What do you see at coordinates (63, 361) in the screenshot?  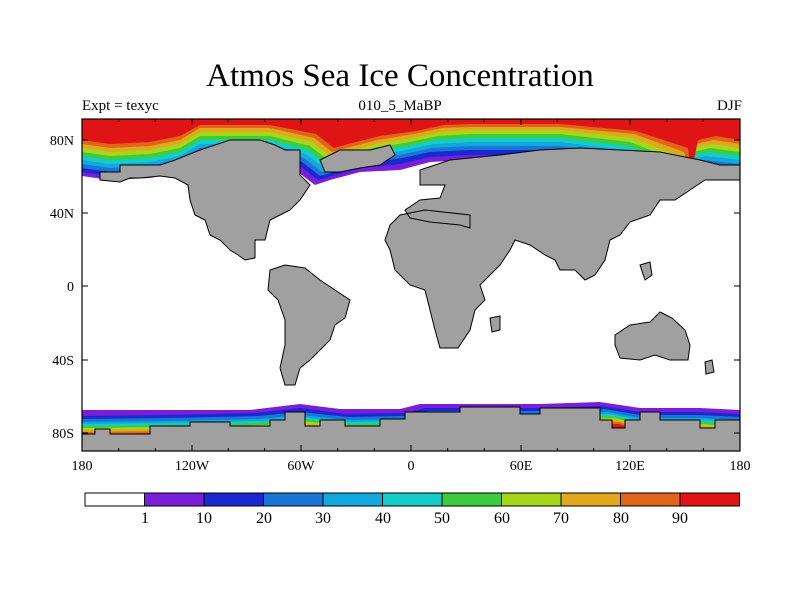 I see `lat-tick-label: 40S` at bounding box center [63, 361].